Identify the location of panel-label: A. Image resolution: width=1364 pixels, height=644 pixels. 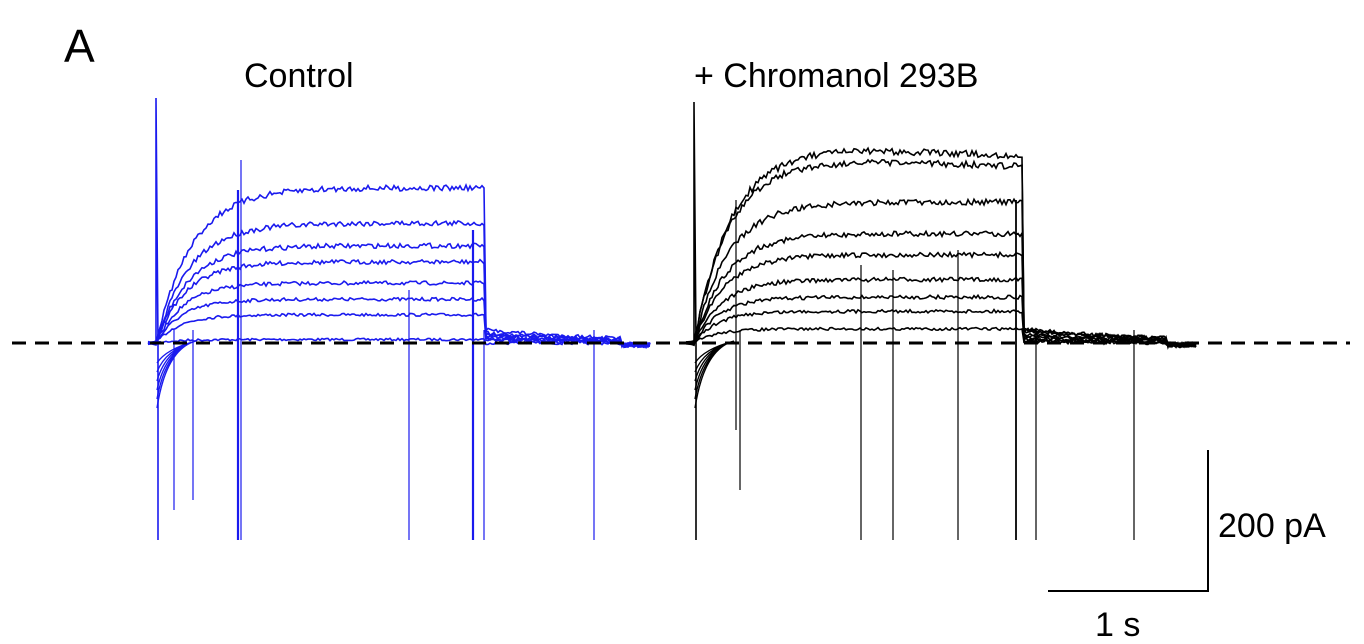
(79, 46).